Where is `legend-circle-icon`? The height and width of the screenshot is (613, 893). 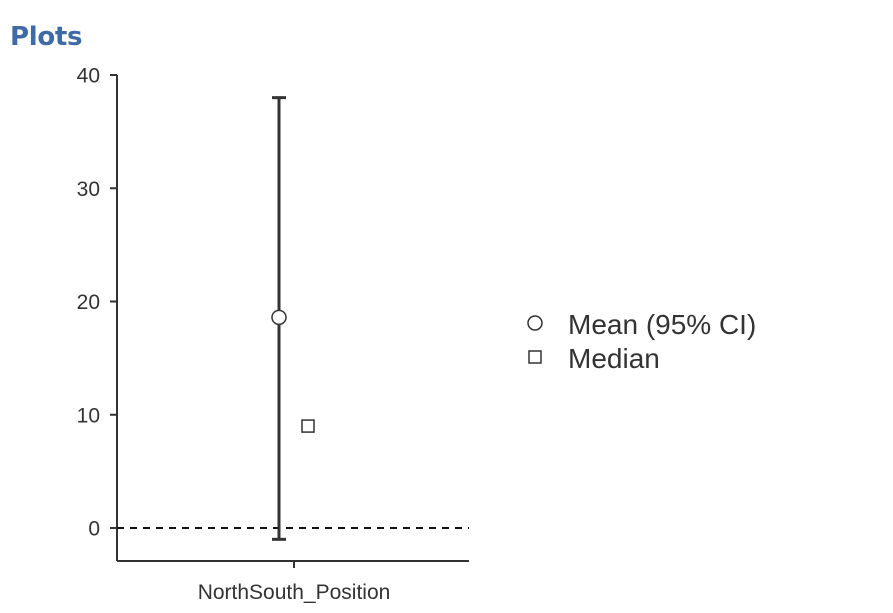 legend-circle-icon is located at coordinates (535, 323).